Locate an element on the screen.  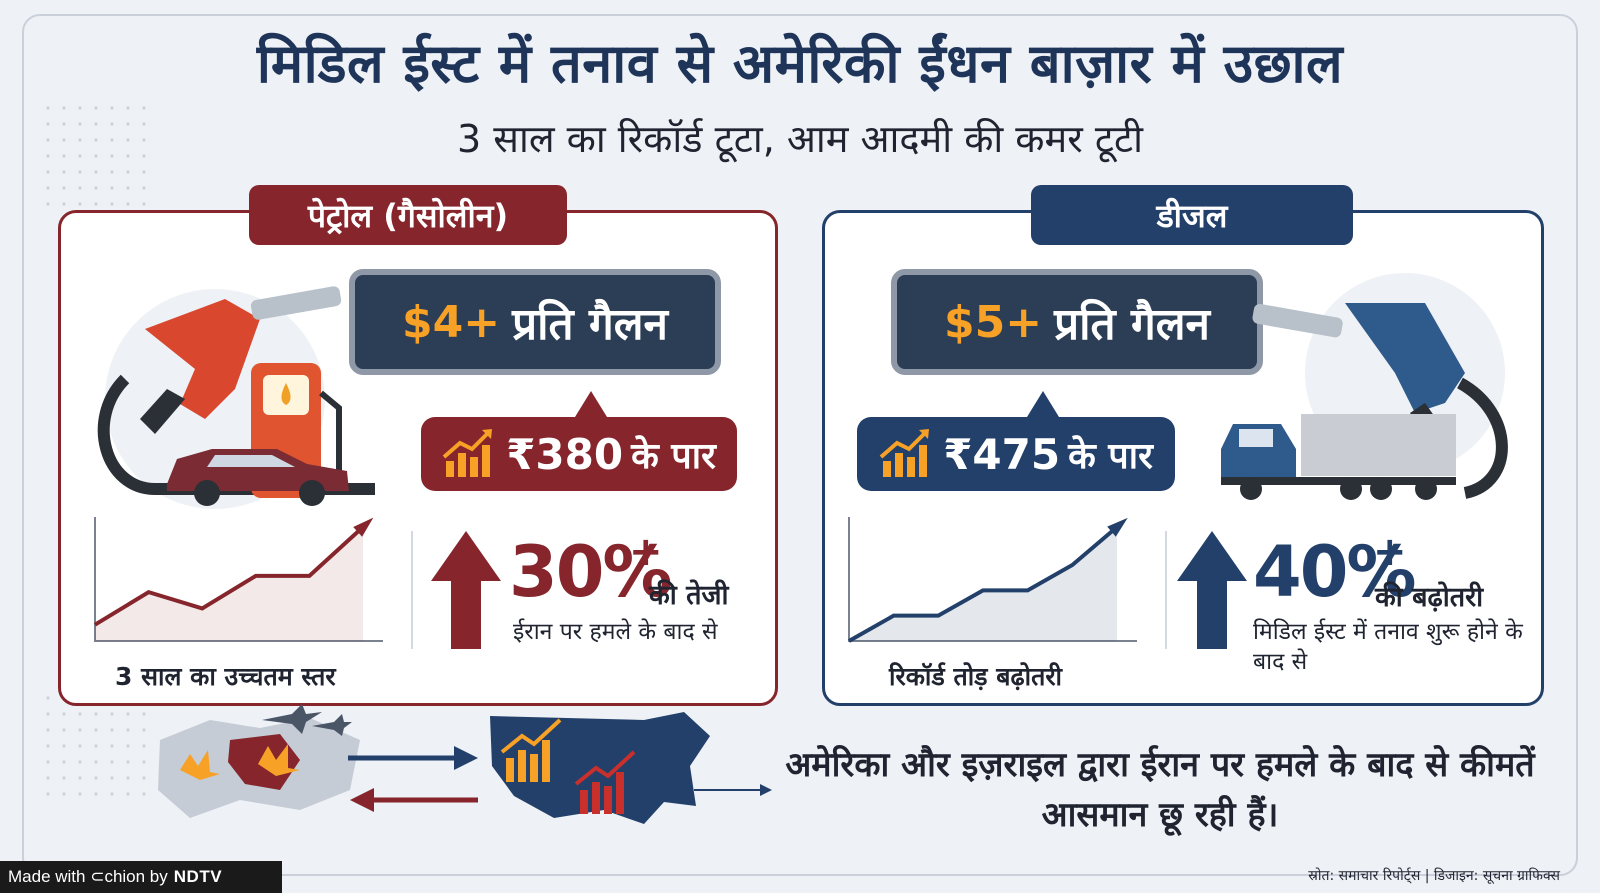
diesel-inr-suffix: के पार is located at coordinates (1110, 456).